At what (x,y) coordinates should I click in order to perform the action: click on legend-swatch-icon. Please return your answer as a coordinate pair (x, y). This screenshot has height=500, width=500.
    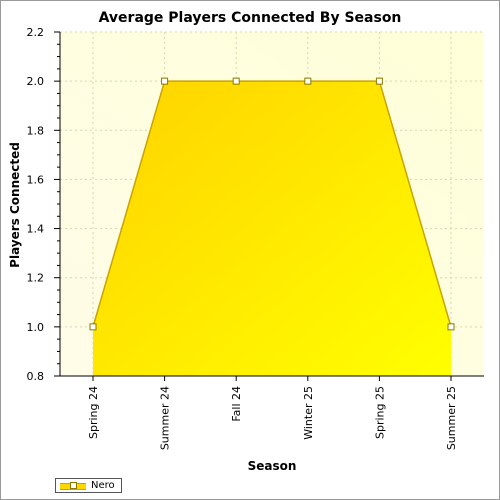
    Looking at the image, I should click on (73, 485).